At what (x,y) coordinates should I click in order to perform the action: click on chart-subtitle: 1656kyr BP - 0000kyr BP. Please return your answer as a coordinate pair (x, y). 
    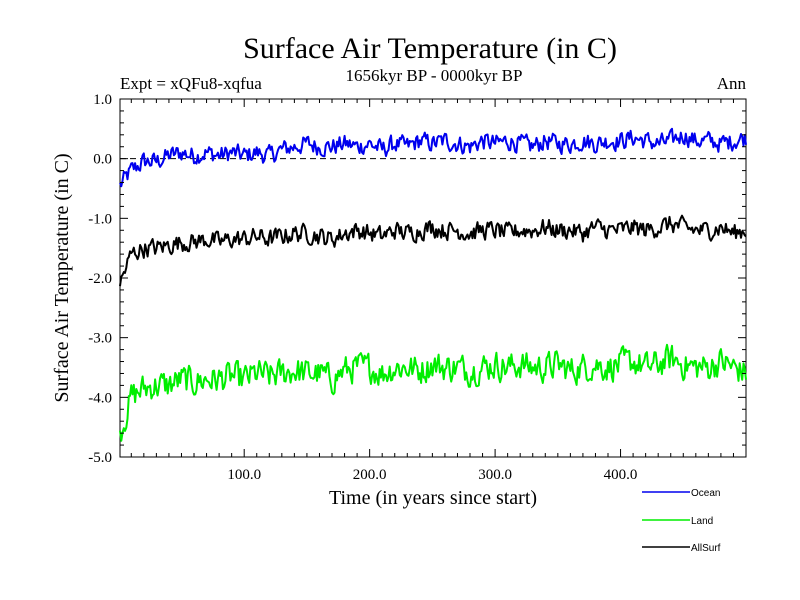
    Looking at the image, I should click on (434, 75).